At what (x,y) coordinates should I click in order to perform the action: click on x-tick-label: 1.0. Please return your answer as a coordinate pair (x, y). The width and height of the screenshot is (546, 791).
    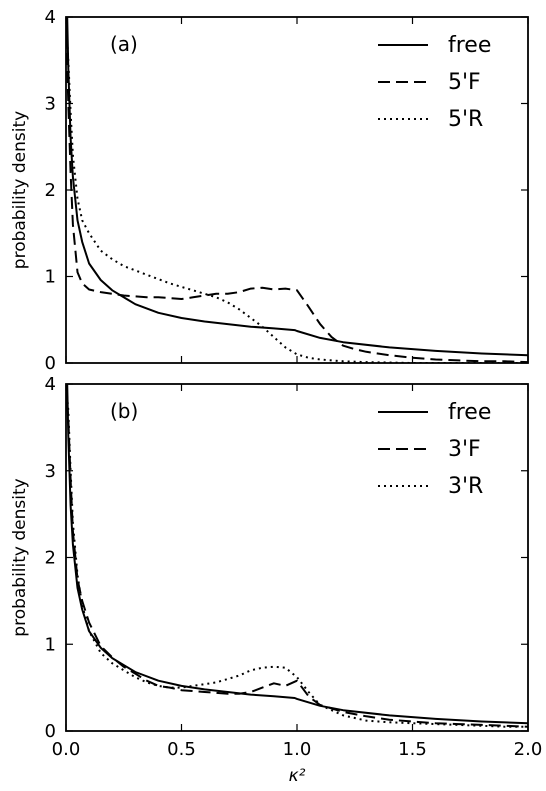
    Looking at the image, I should click on (297, 749).